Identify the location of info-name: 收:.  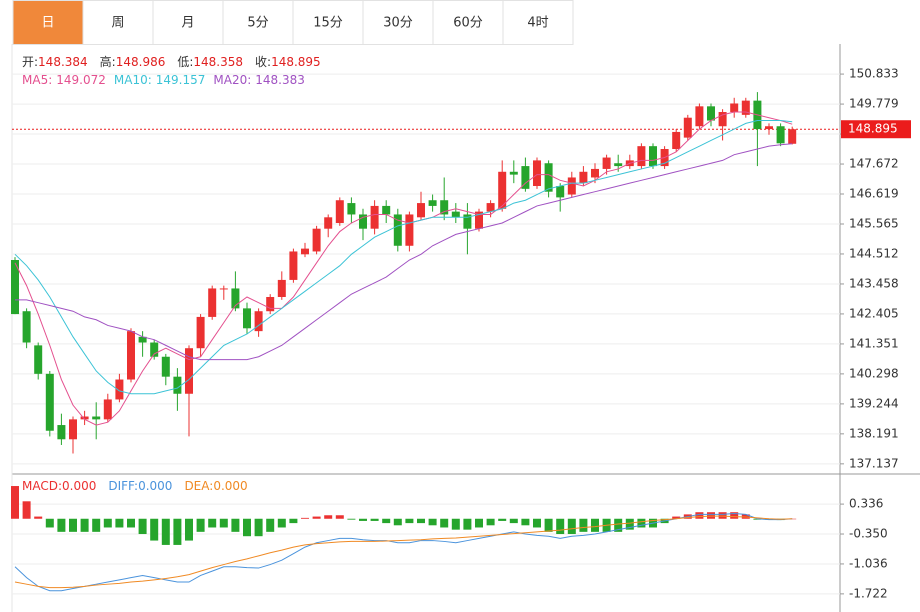
(263, 62).